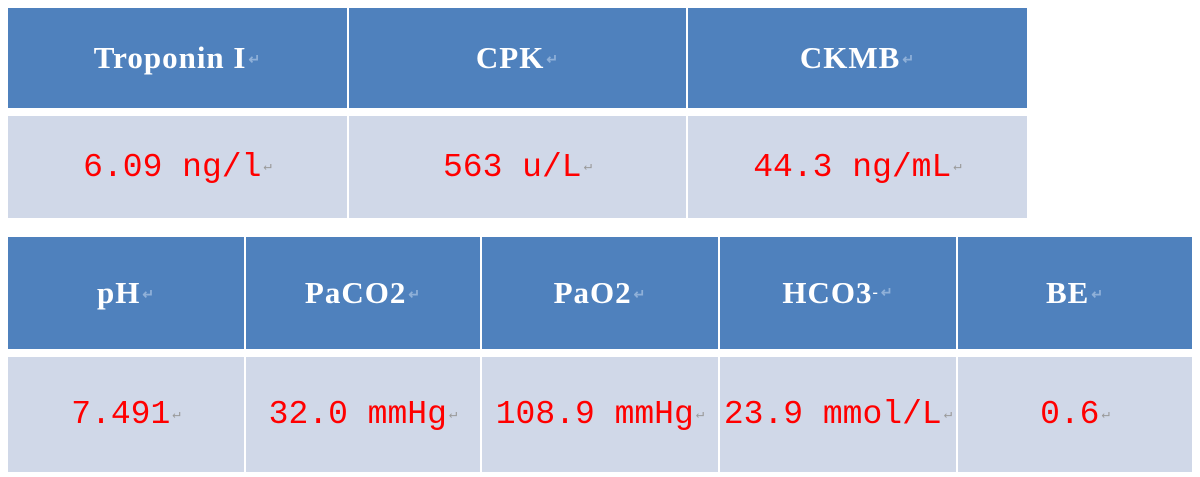 This screenshot has width=1200, height=477. Describe the element at coordinates (883, 293) in the screenshot. I see `hco3-superscript: -` at that location.